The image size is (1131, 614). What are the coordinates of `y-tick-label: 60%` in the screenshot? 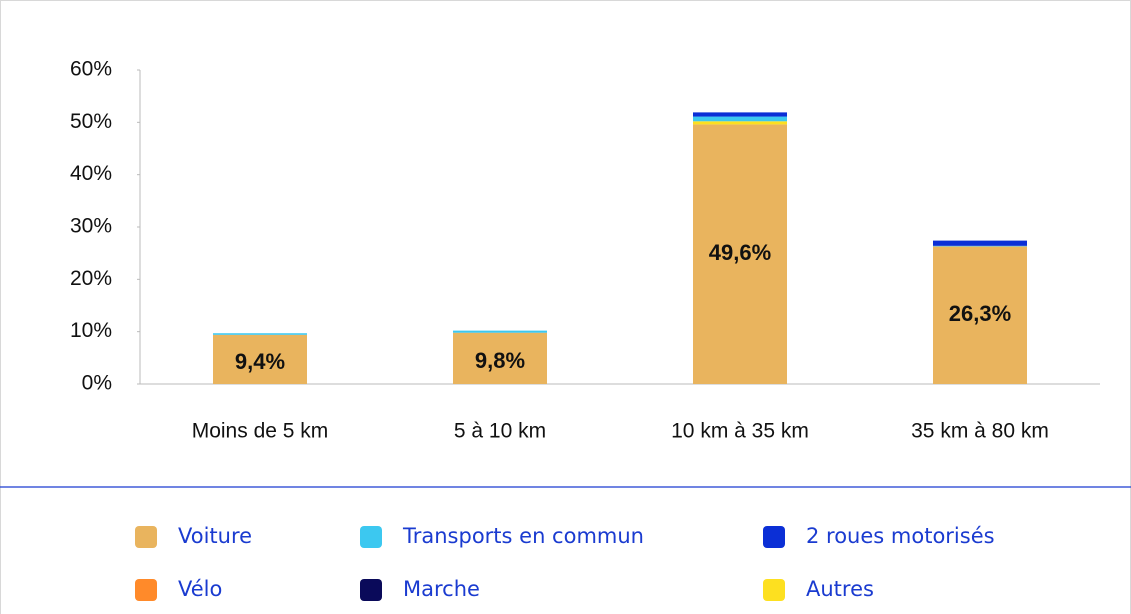 It's located at (91, 69).